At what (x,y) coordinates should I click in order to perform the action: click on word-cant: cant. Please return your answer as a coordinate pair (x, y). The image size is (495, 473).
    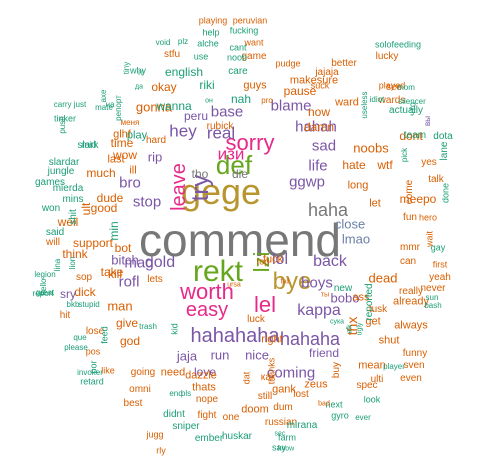
    Looking at the image, I should click on (238, 47).